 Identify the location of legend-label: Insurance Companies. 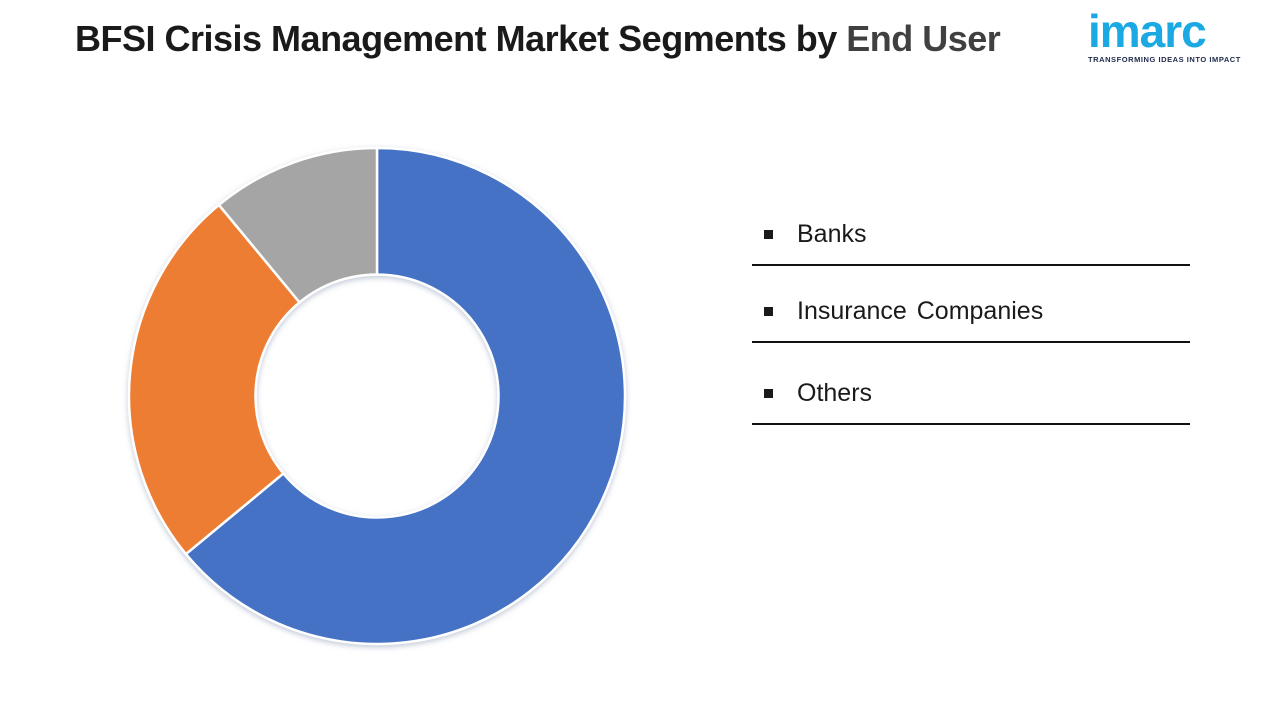
(920, 311).